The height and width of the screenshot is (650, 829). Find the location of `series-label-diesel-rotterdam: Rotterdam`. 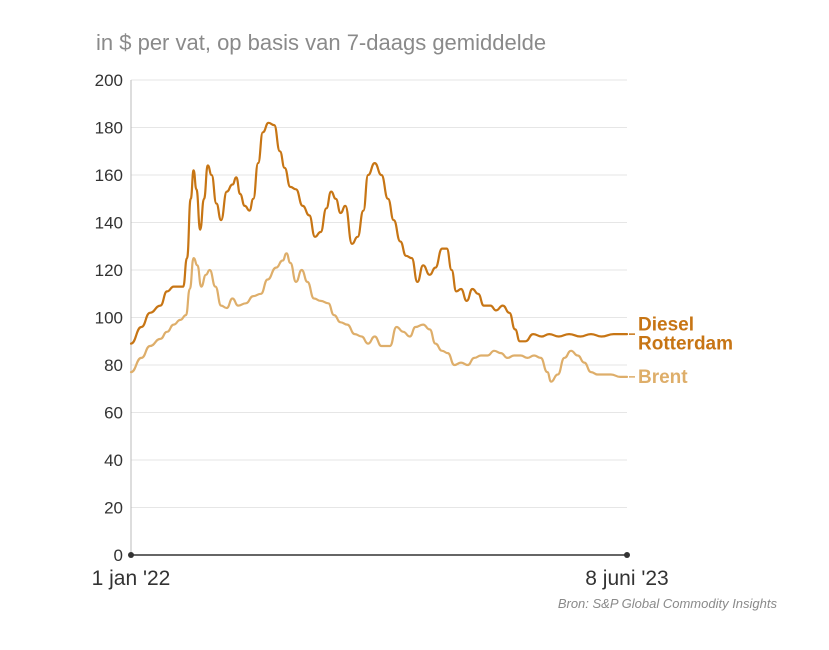

series-label-diesel-rotterdam: Rotterdam is located at coordinates (685, 344).